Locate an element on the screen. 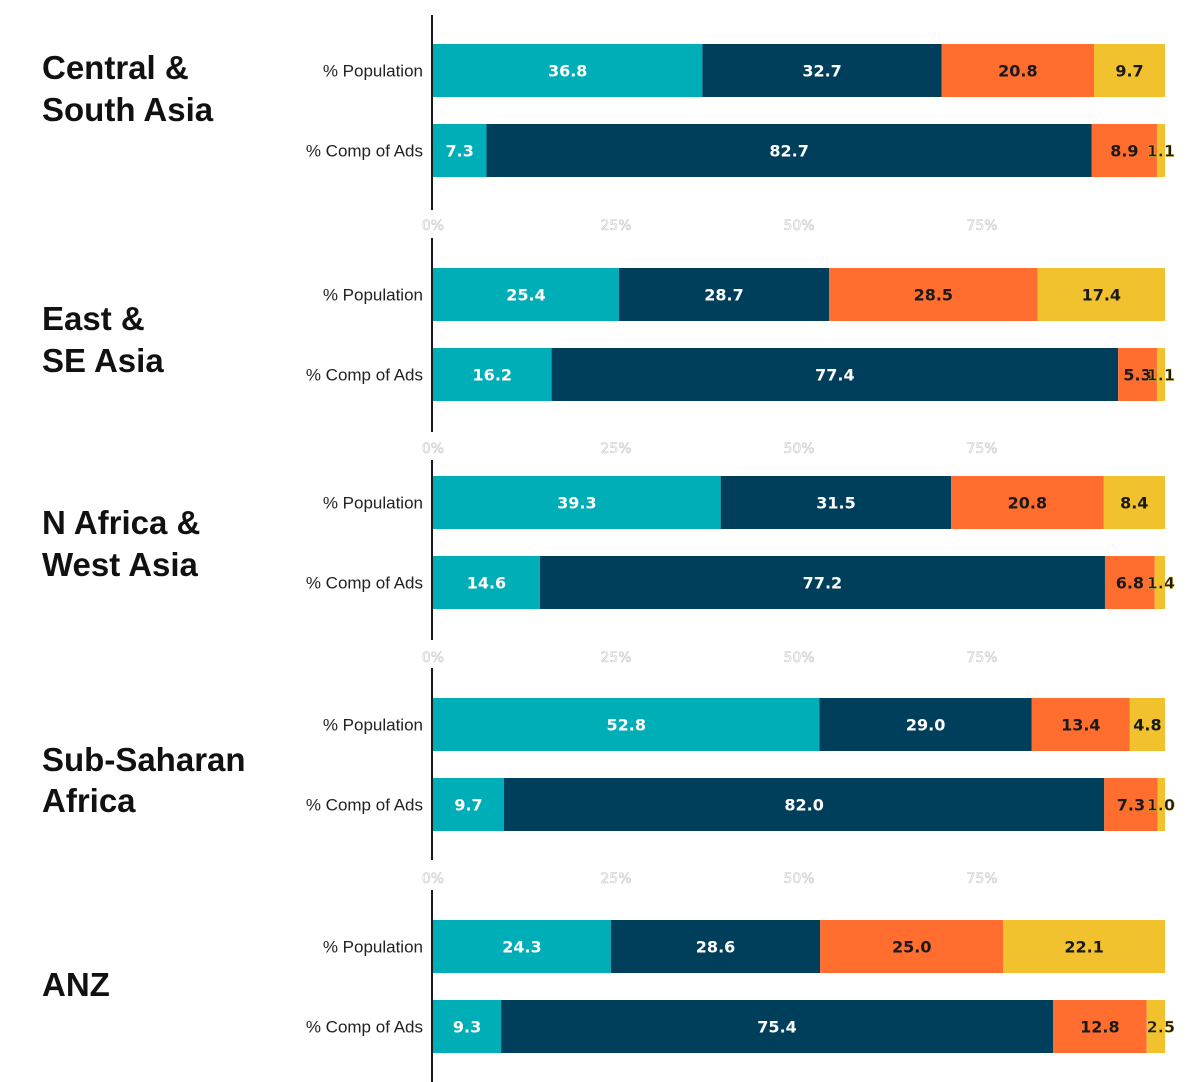  x-tick-label-n-africa-and-west-asia-1: 25% is located at coordinates (615, 658).